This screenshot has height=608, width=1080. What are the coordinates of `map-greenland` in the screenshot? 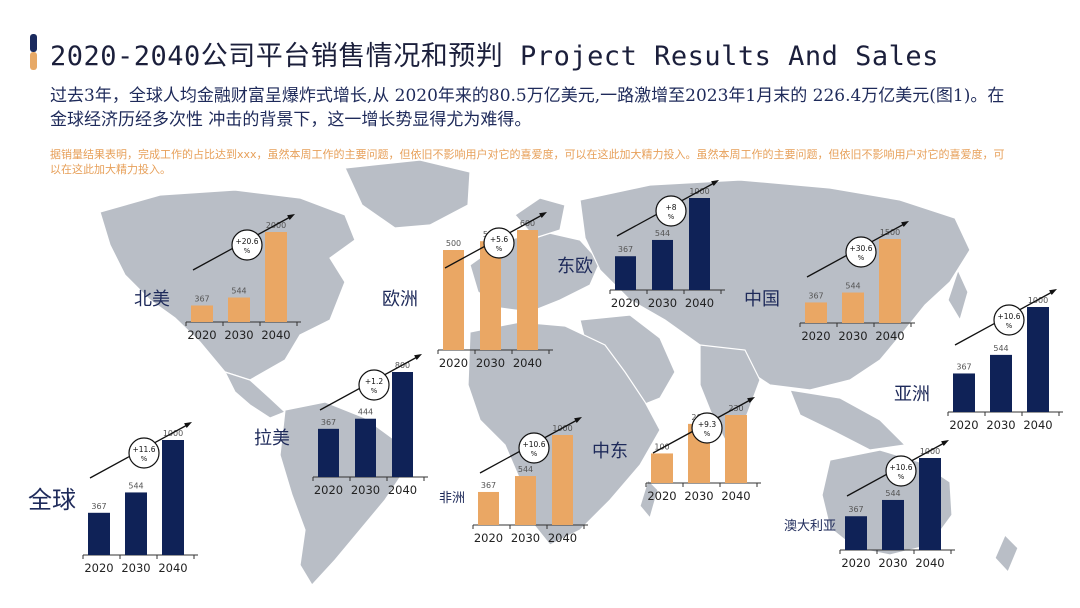 It's located at (407, 194).